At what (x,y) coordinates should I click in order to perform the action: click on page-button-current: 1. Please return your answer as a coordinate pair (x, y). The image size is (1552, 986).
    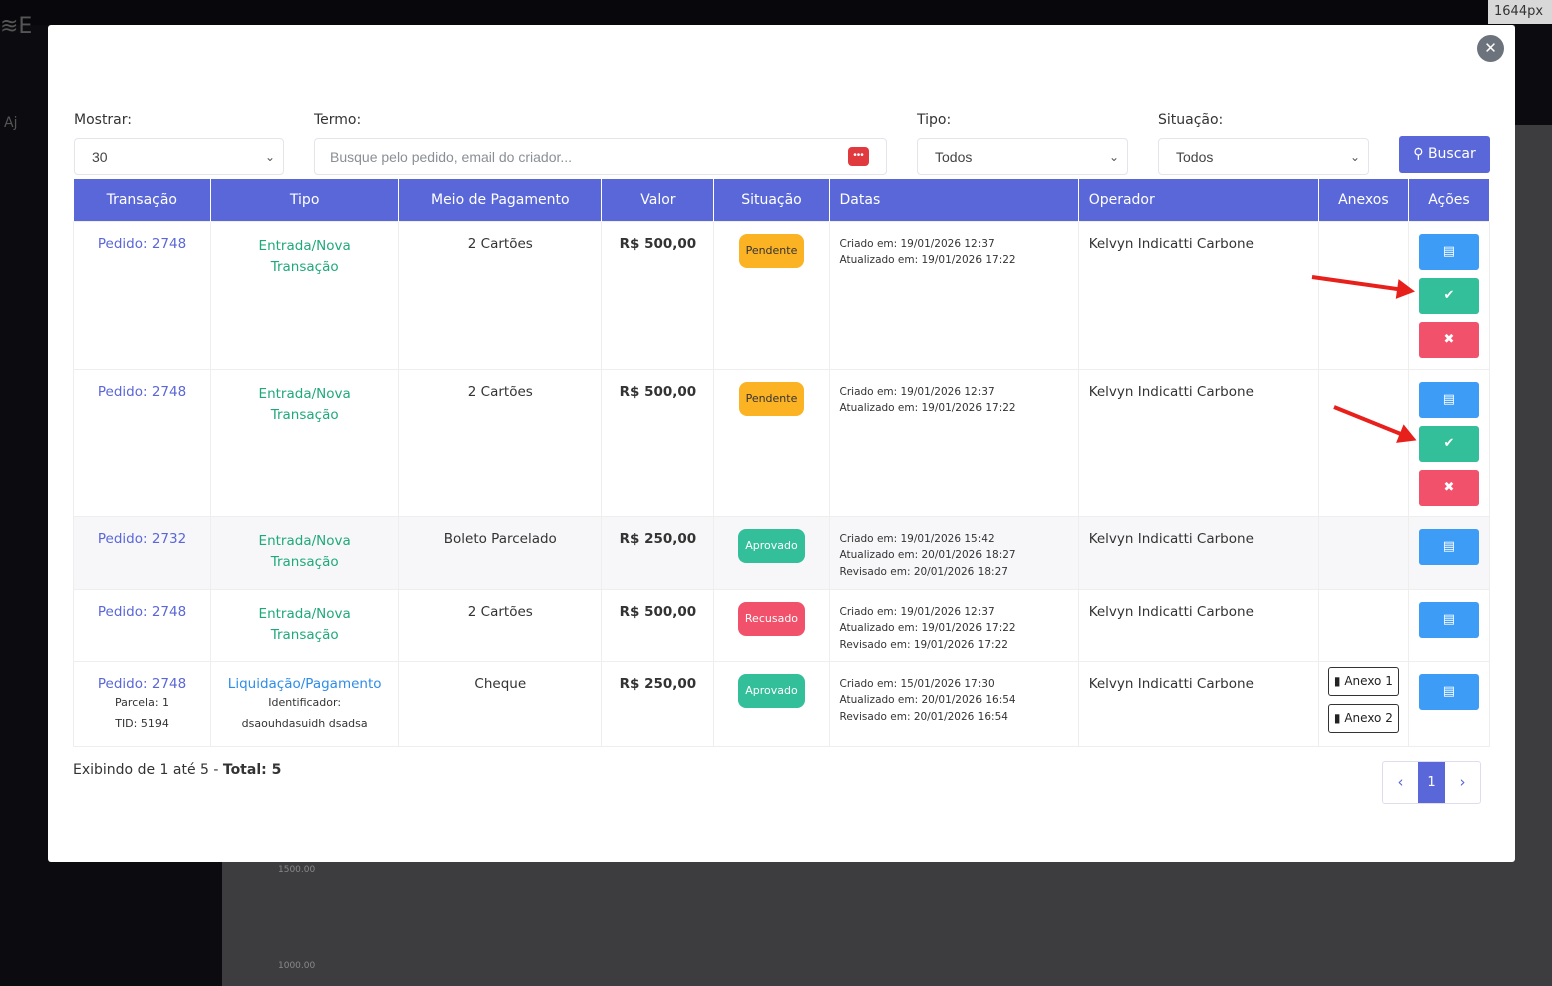
    Looking at the image, I should click on (1431, 782).